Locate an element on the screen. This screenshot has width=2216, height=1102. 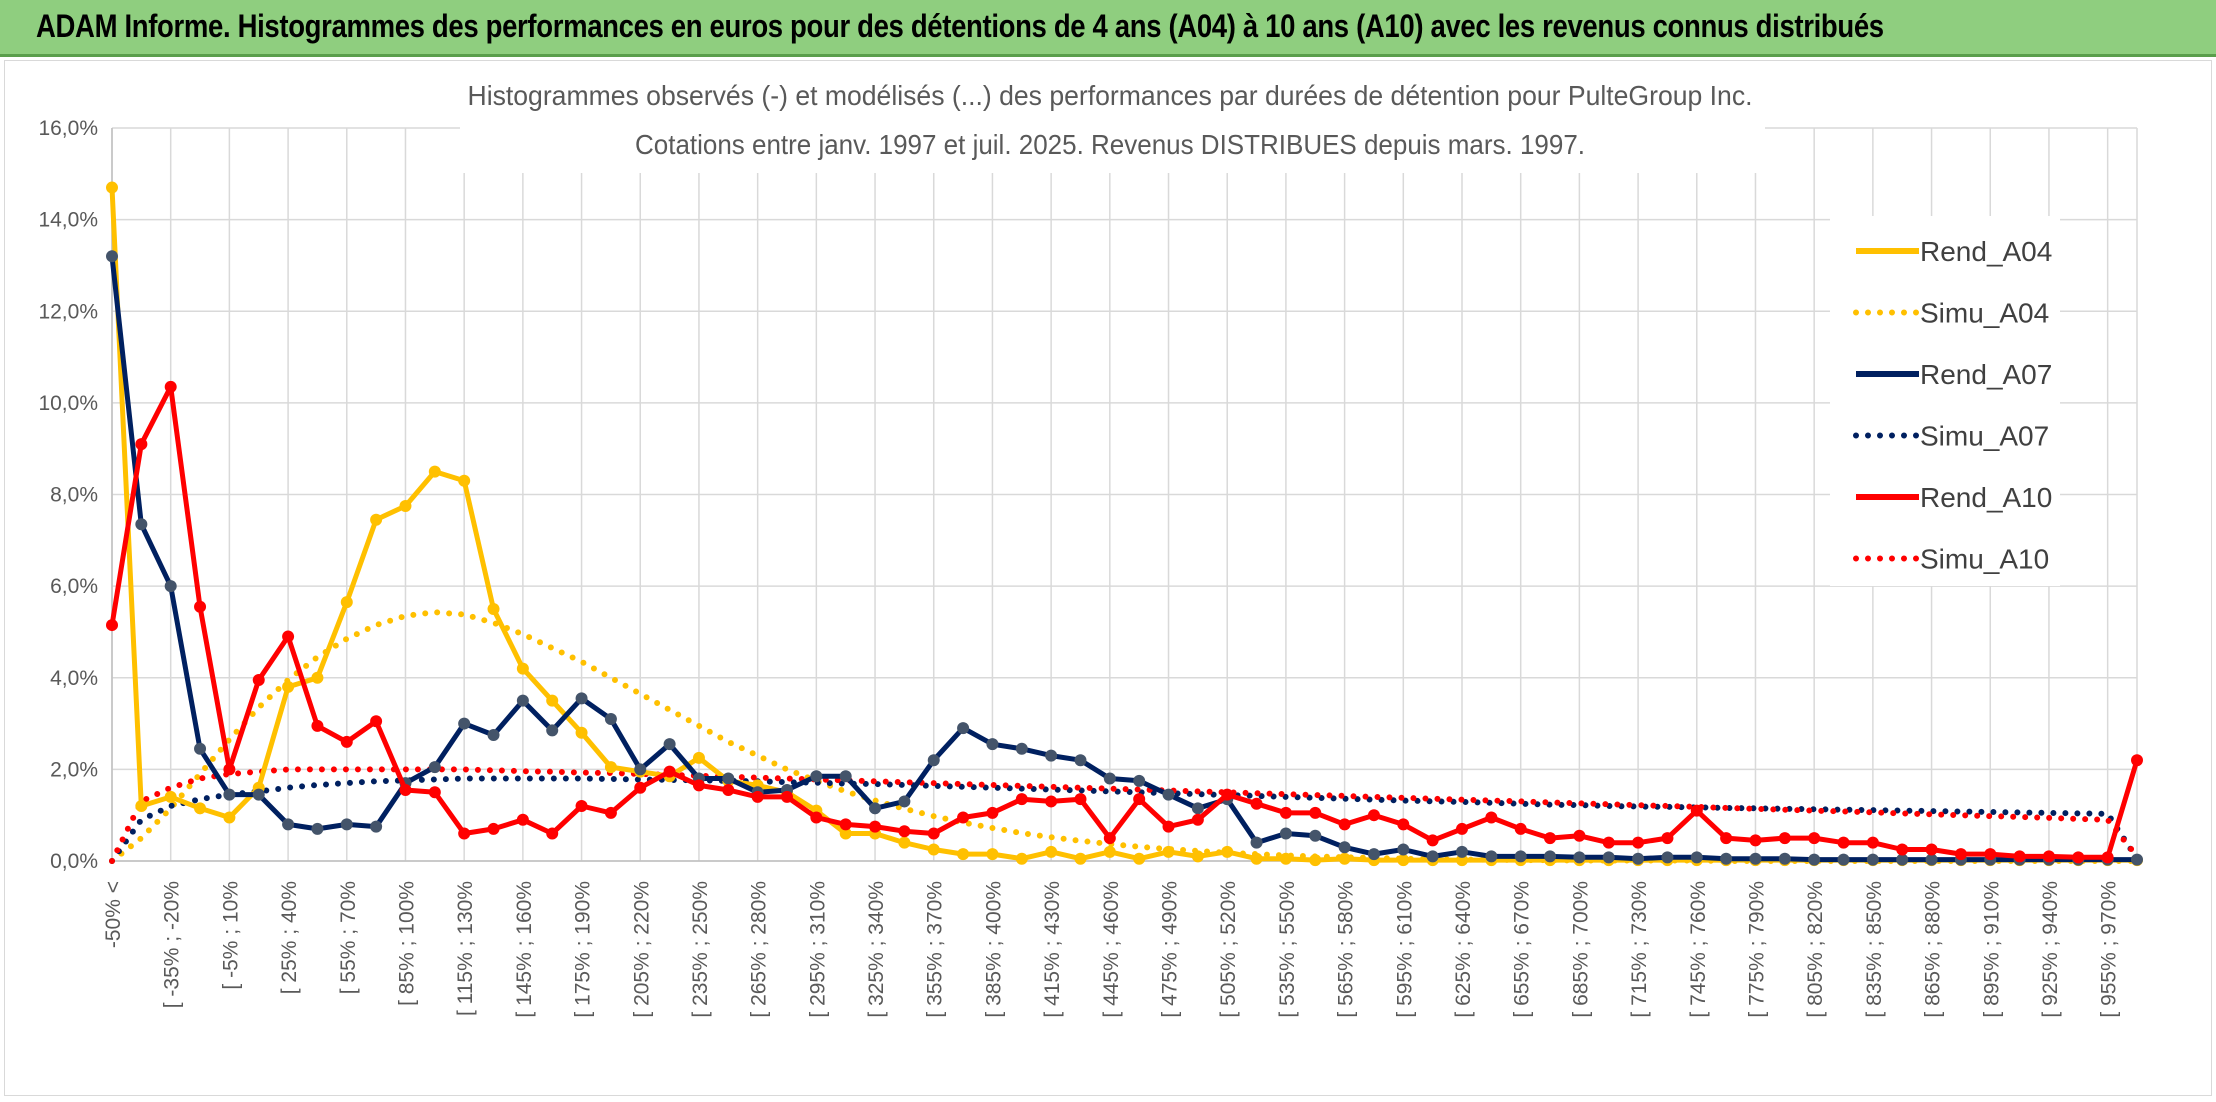
legend-label-rend-a10: Rend_A10 is located at coordinates (1986, 497).